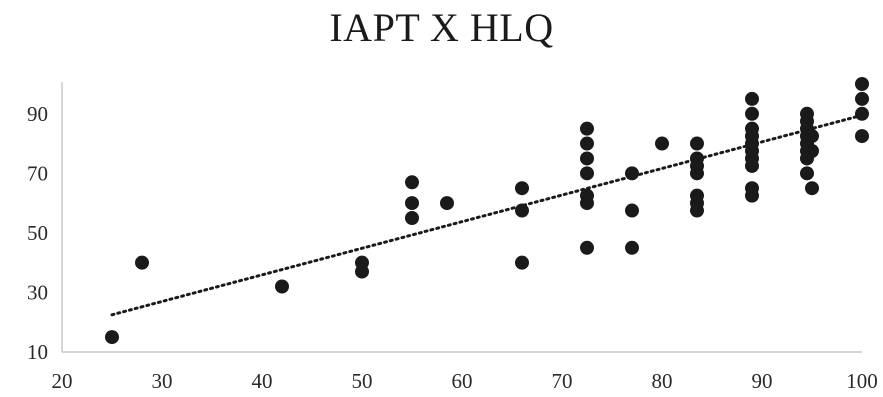 The height and width of the screenshot is (397, 883). What do you see at coordinates (162, 381) in the screenshot?
I see `x-tick-label: 30` at bounding box center [162, 381].